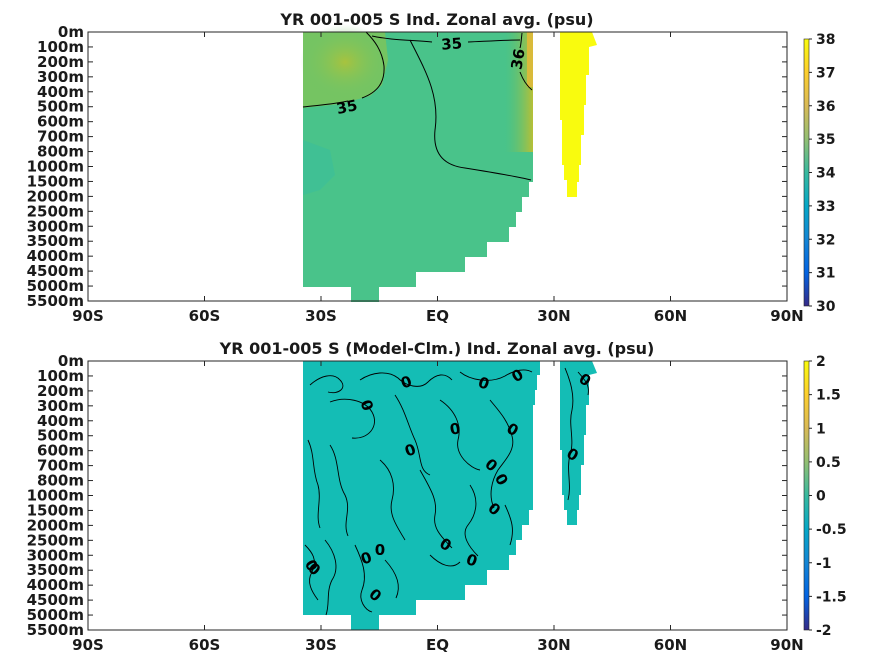  Describe the element at coordinates (55, 570) in the screenshot. I see `y-tick-label: 3500m` at that location.